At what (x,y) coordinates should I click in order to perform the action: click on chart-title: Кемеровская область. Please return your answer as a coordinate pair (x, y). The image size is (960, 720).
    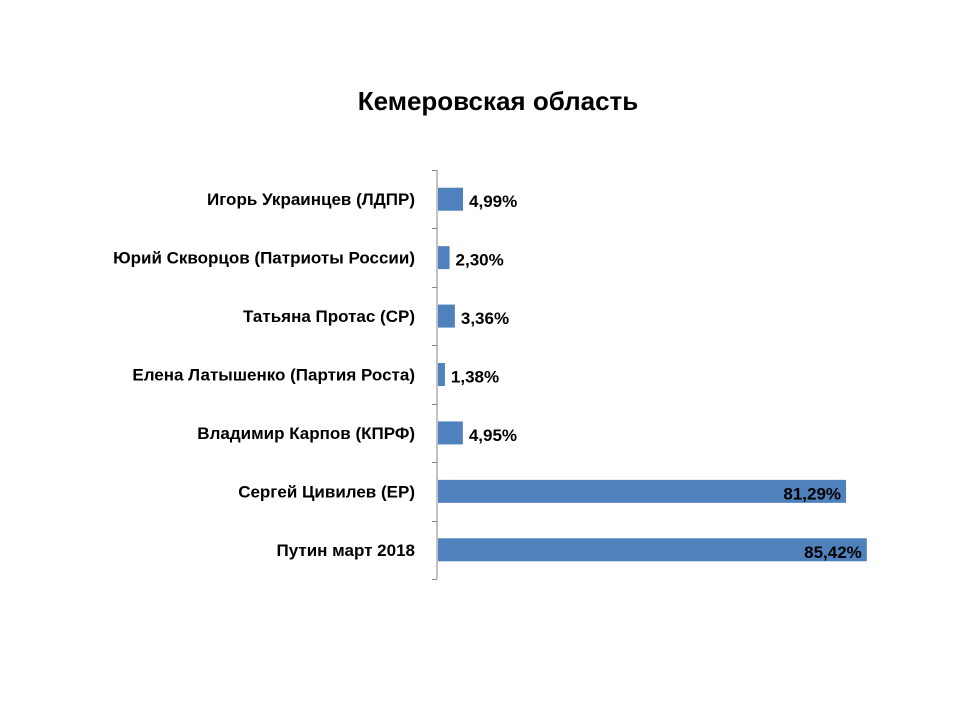
    Looking at the image, I should click on (498, 101).